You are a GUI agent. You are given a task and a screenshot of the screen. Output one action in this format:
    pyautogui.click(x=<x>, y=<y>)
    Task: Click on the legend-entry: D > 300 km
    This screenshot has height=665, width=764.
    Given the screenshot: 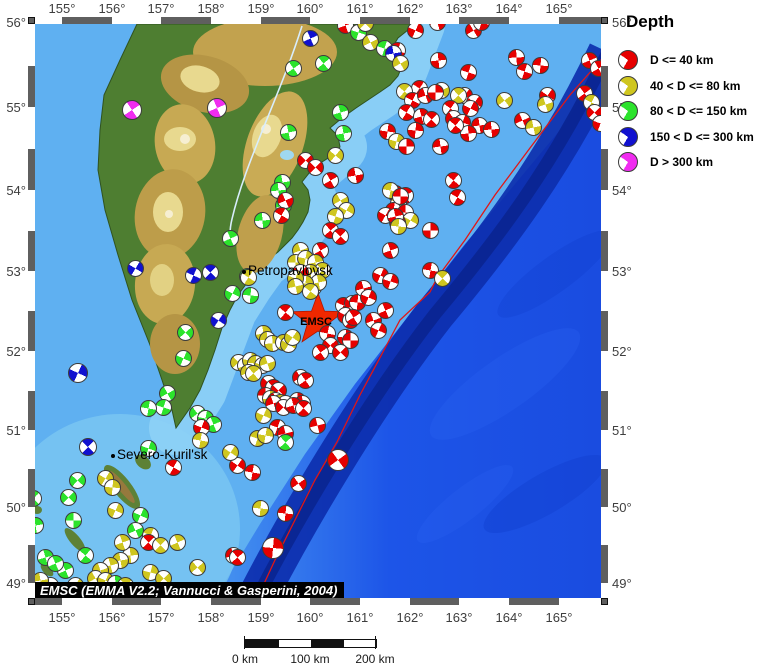 What is the action you would take?
    pyautogui.click(x=689, y=162)
    